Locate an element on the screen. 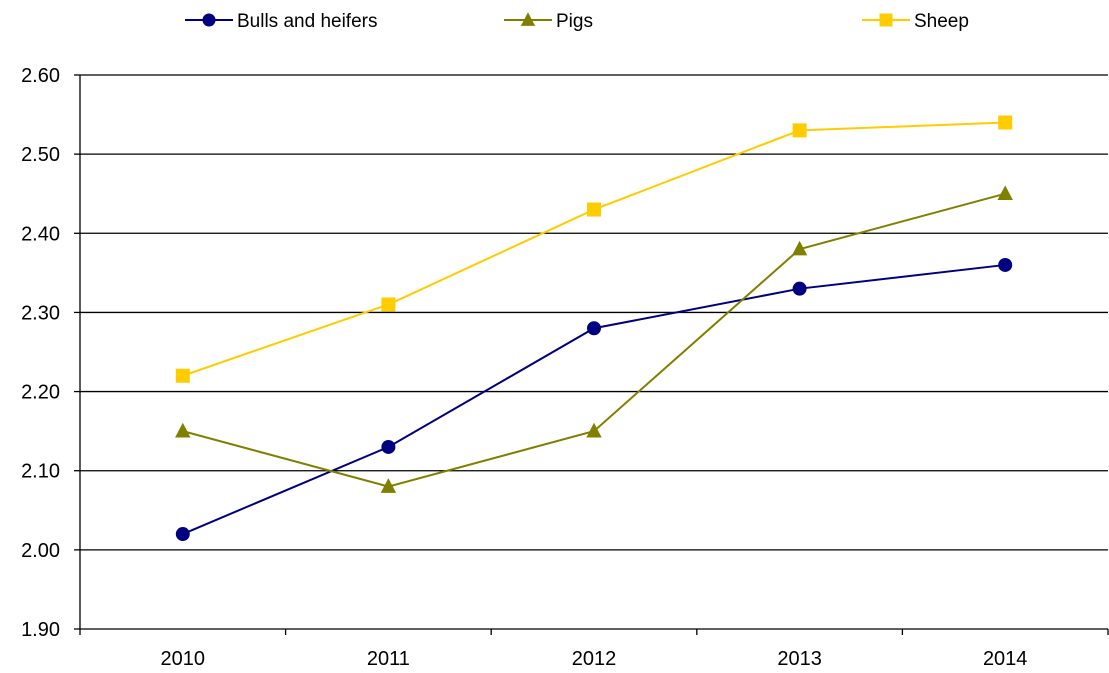  y-tick-label: 2.50 is located at coordinates (40, 155).